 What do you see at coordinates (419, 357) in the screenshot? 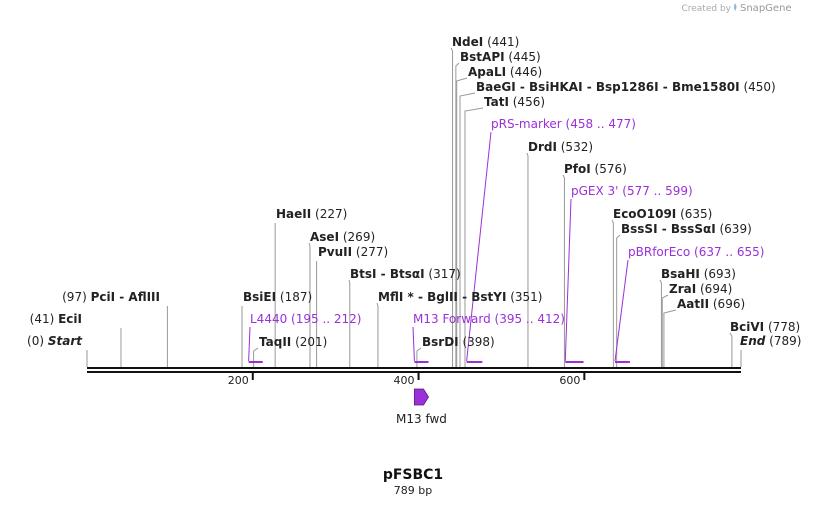
I see `site-line-bsrdi` at bounding box center [419, 357].